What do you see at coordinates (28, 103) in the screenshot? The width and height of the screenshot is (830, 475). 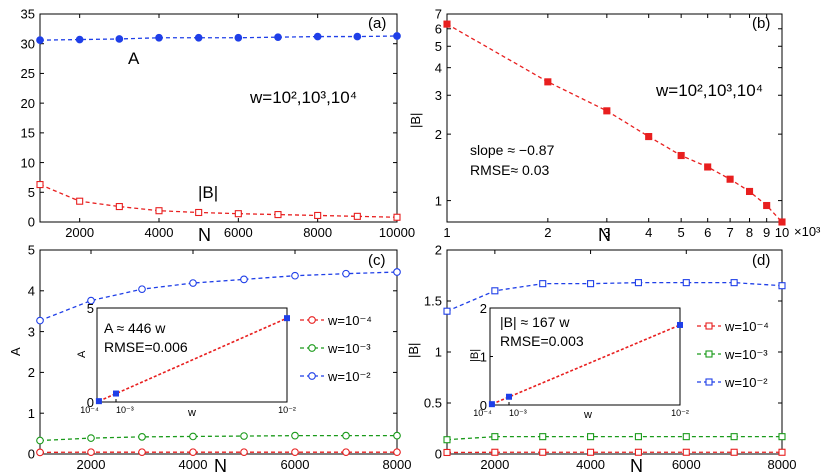 I see `panel-a-ytick-label: 20` at bounding box center [28, 103].